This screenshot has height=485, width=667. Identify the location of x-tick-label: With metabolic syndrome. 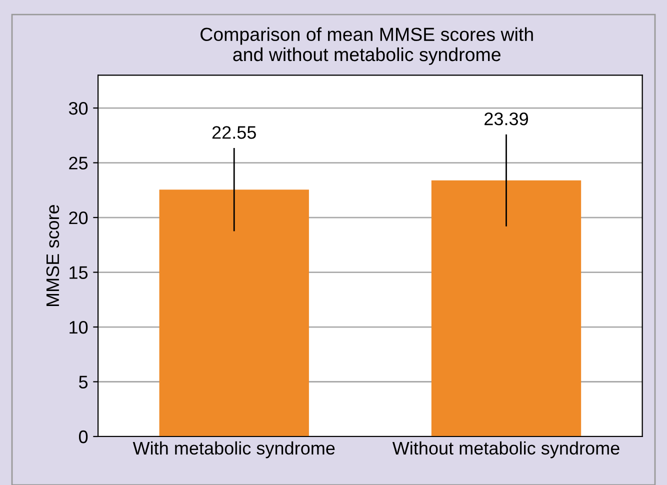
(233, 449).